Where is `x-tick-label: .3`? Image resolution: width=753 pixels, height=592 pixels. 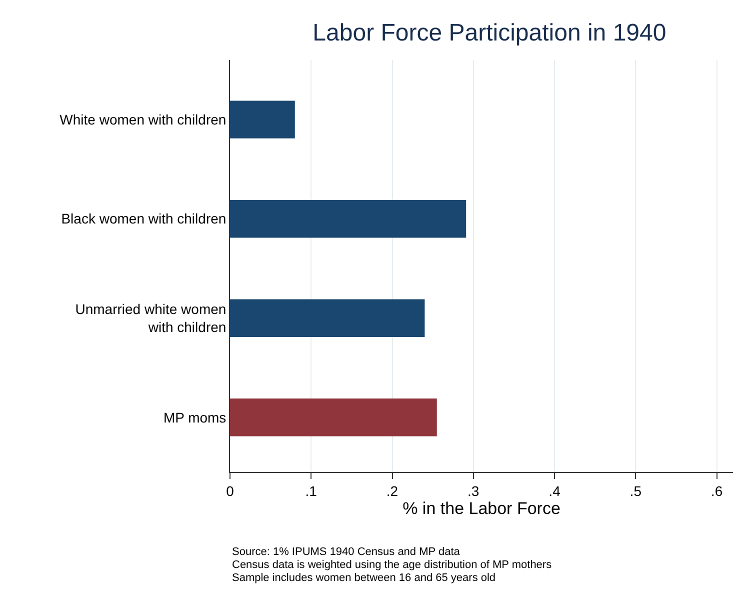 x-tick-label: .3 is located at coordinates (474, 490).